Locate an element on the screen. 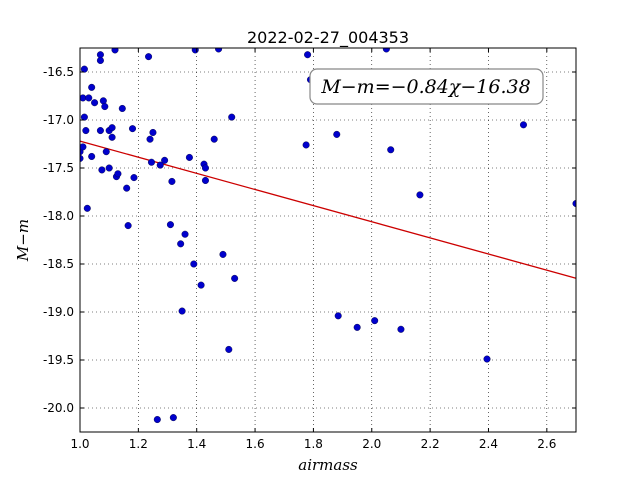 The image size is (640, 480). x-tick-label: 1.8 is located at coordinates (313, 444).